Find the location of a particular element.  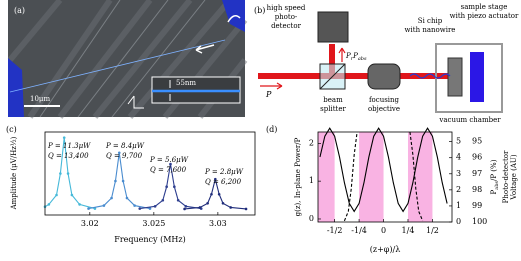

scale-bar-label: 10μm is located at coordinates (40, 99).